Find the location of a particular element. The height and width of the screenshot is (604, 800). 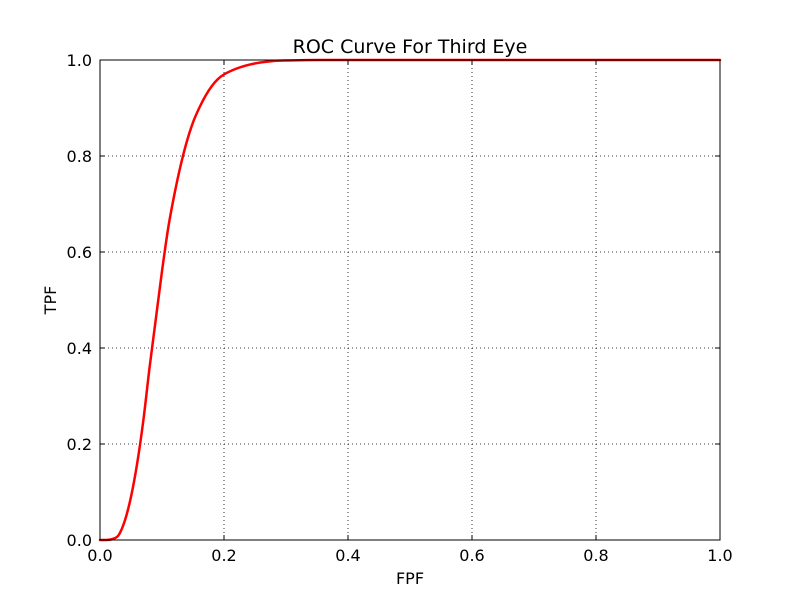

x-tick-label: 0.6 is located at coordinates (471, 555).